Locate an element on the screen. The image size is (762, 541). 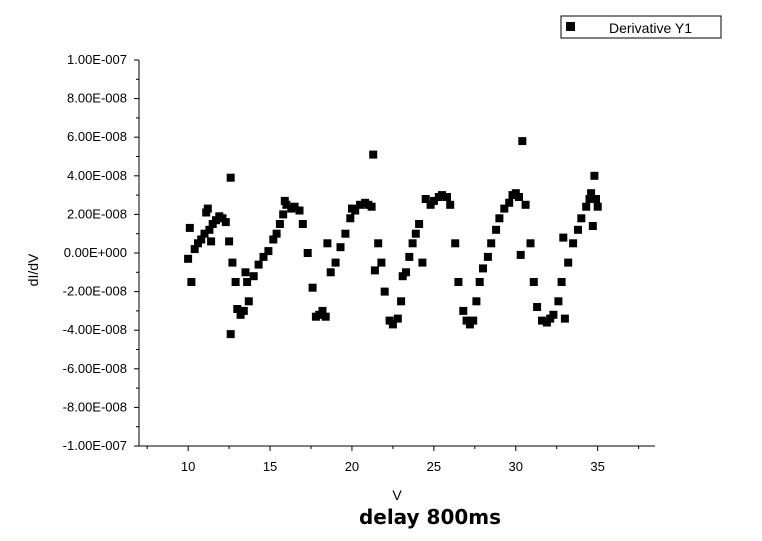
legend-entry: Derivative Y1 is located at coordinates (650, 28).